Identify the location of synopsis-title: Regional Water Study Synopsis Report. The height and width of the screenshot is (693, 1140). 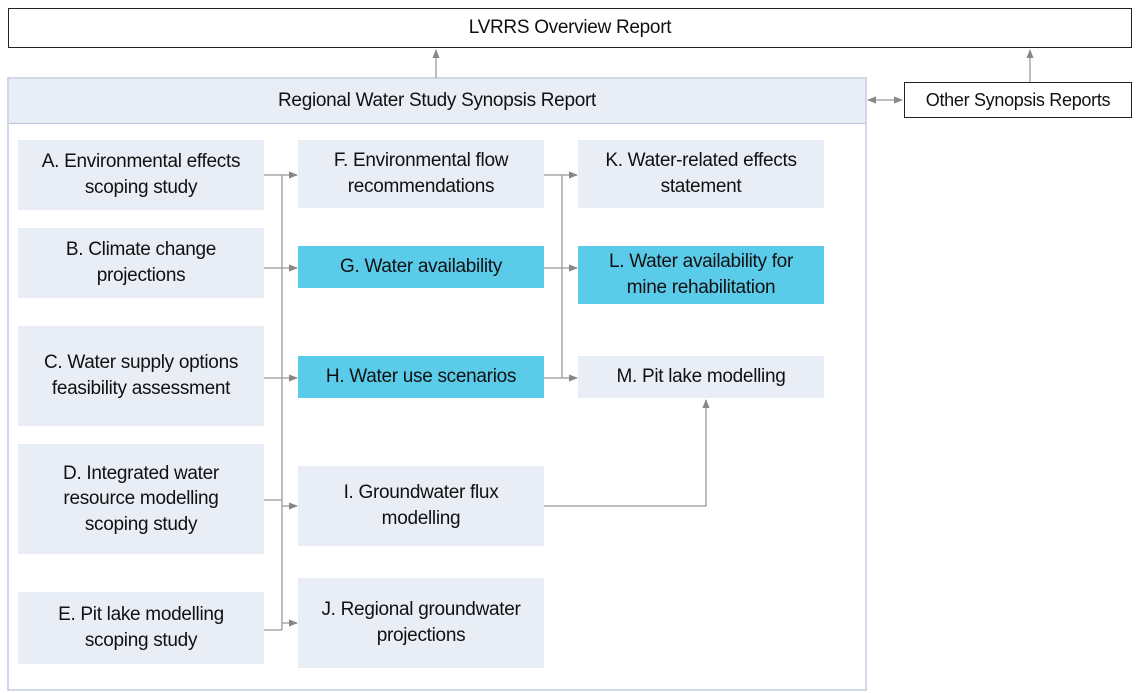
(437, 101).